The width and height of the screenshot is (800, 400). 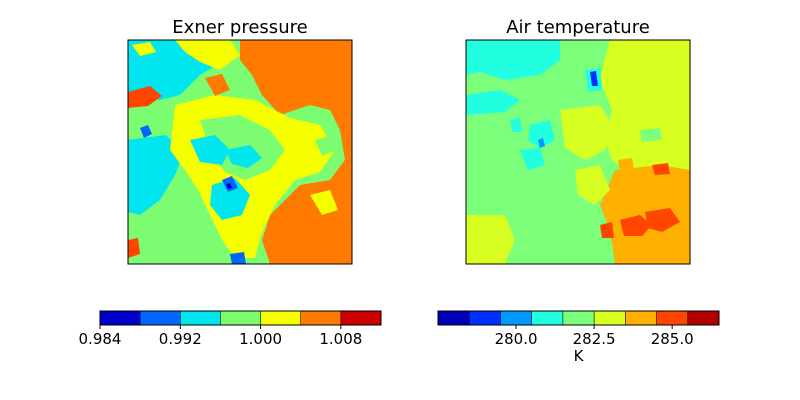 I want to click on panel-title: Exner pressure, so click(x=239, y=27).